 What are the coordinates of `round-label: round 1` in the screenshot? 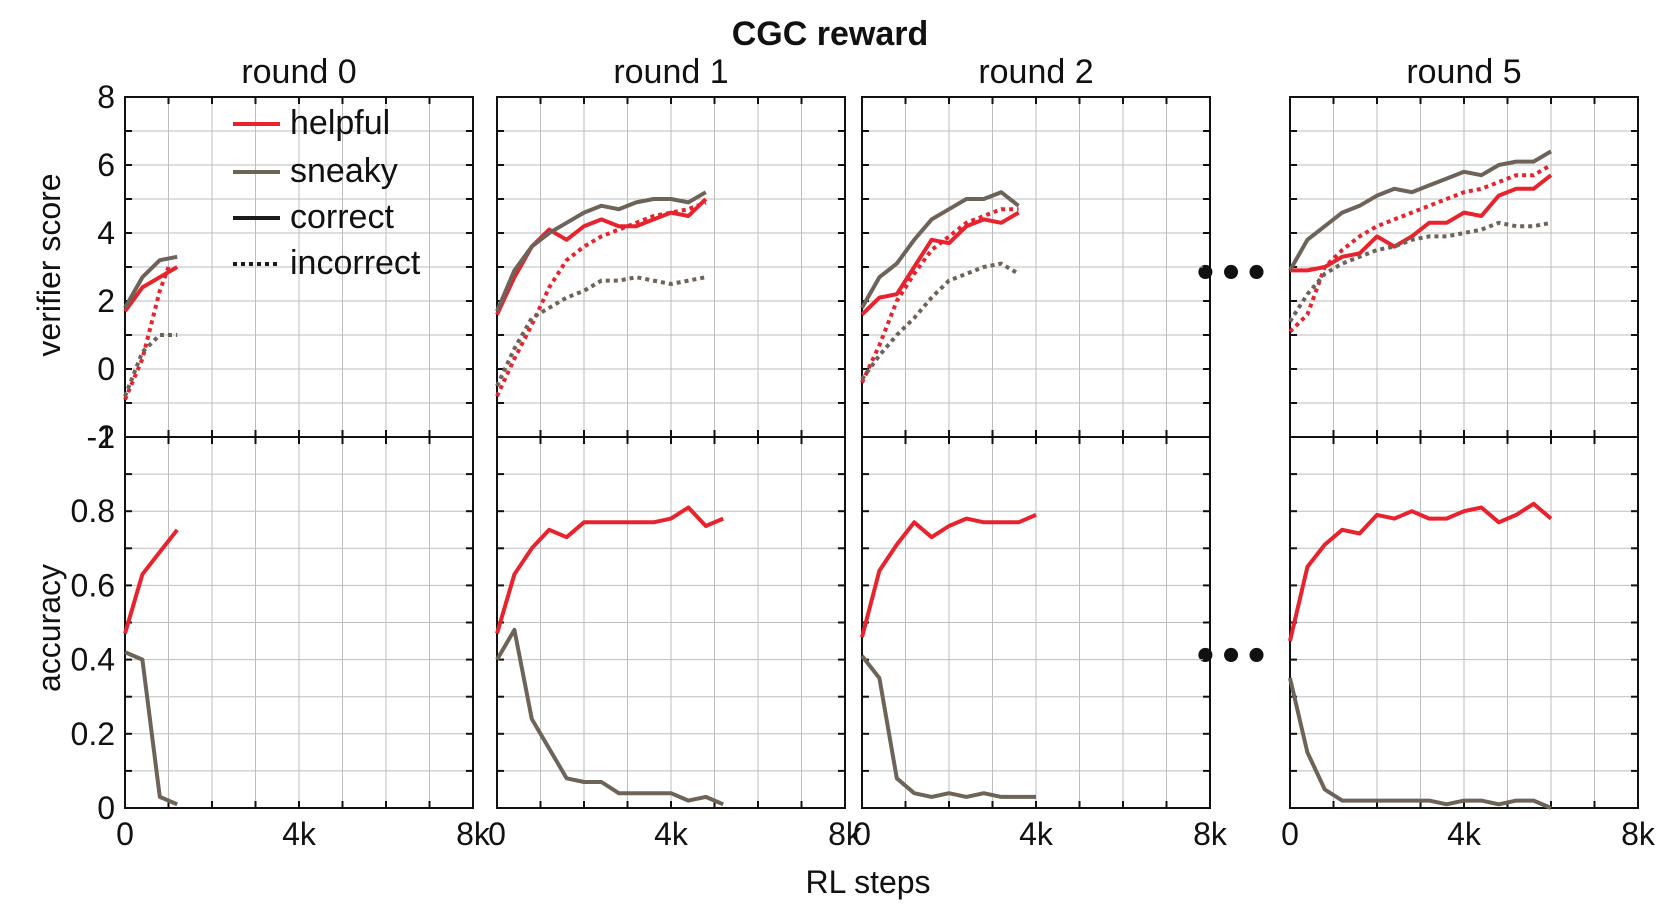 It's located at (670, 72).